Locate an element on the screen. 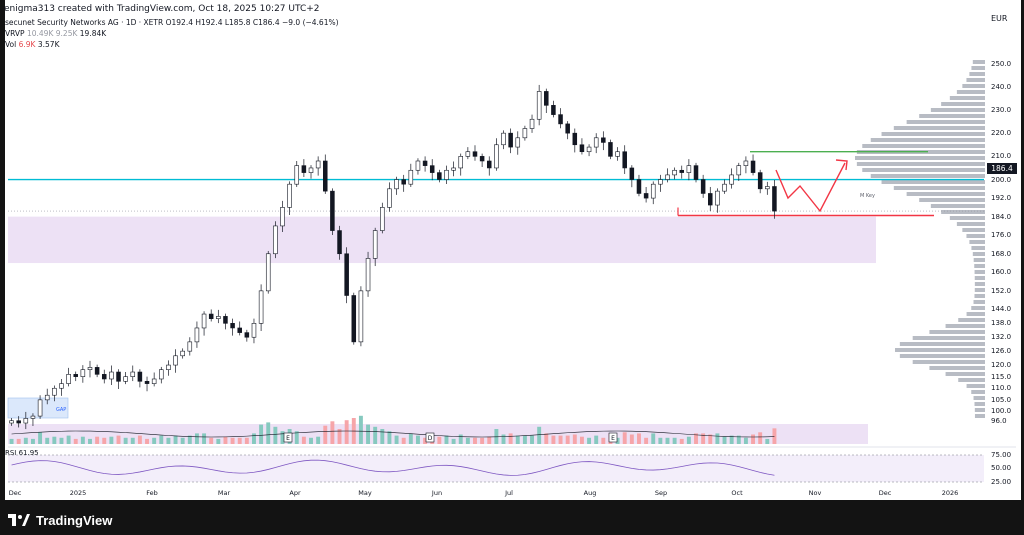 This screenshot has height=535, width=1024. price-tick: 138.0 is located at coordinates (1001, 323).